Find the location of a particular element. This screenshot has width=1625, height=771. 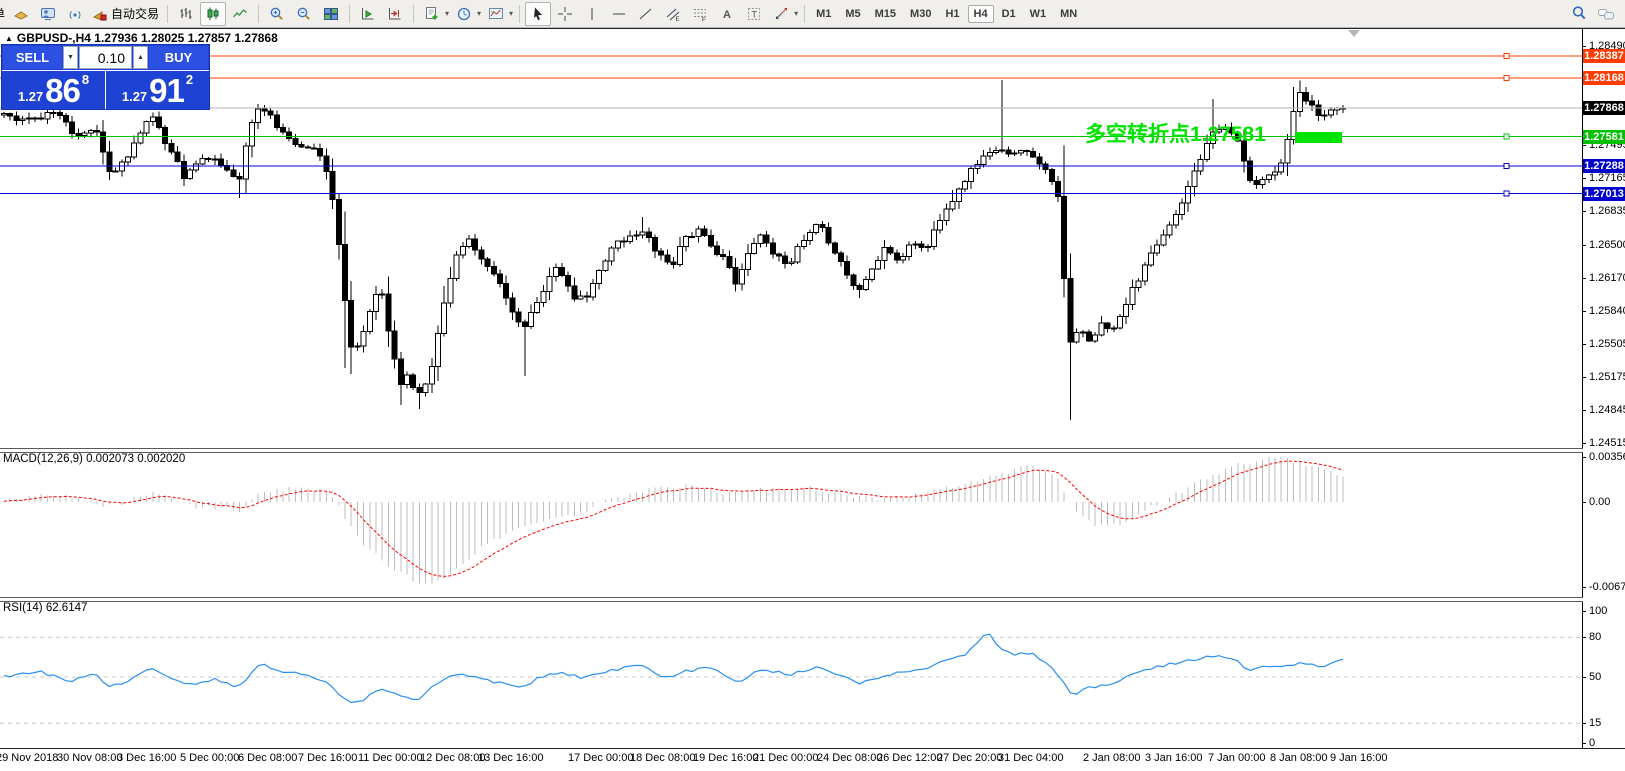

new-order-button: 单 is located at coordinates (3, 13).